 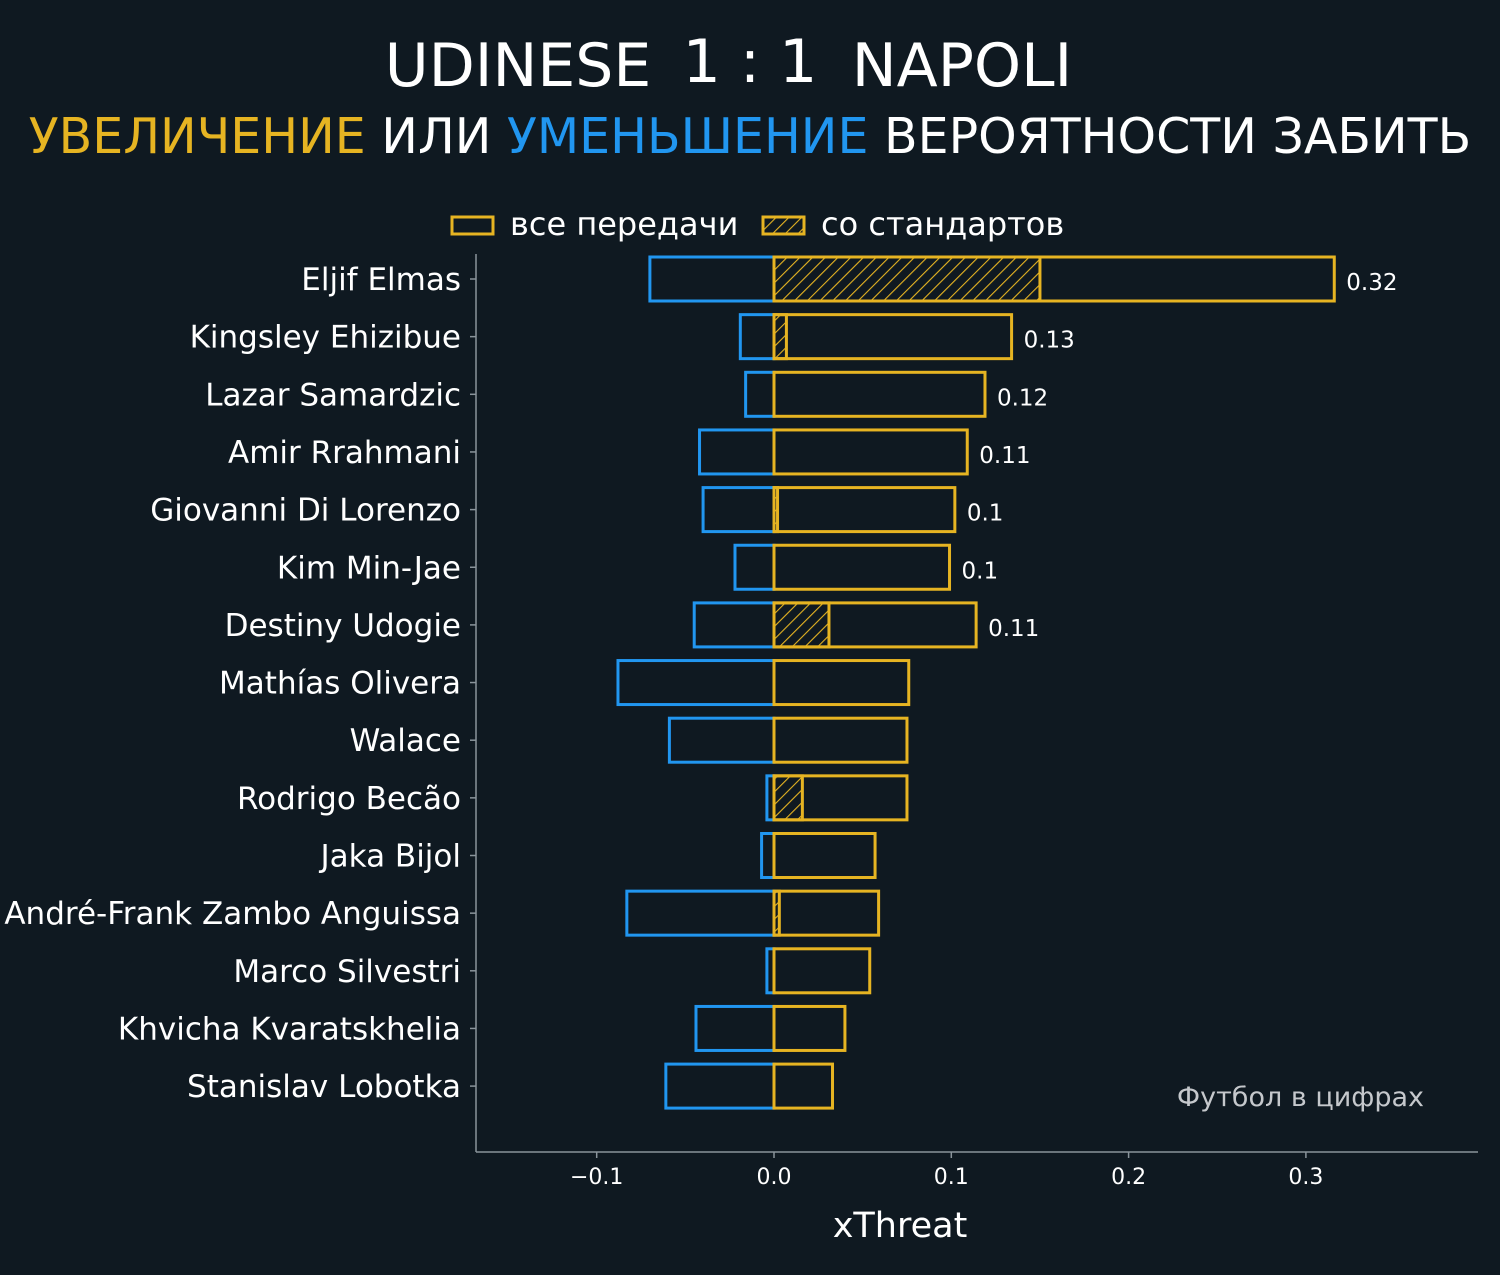 I want to click on y-tick-label: Jaka Bijol, so click(x=390, y=857).